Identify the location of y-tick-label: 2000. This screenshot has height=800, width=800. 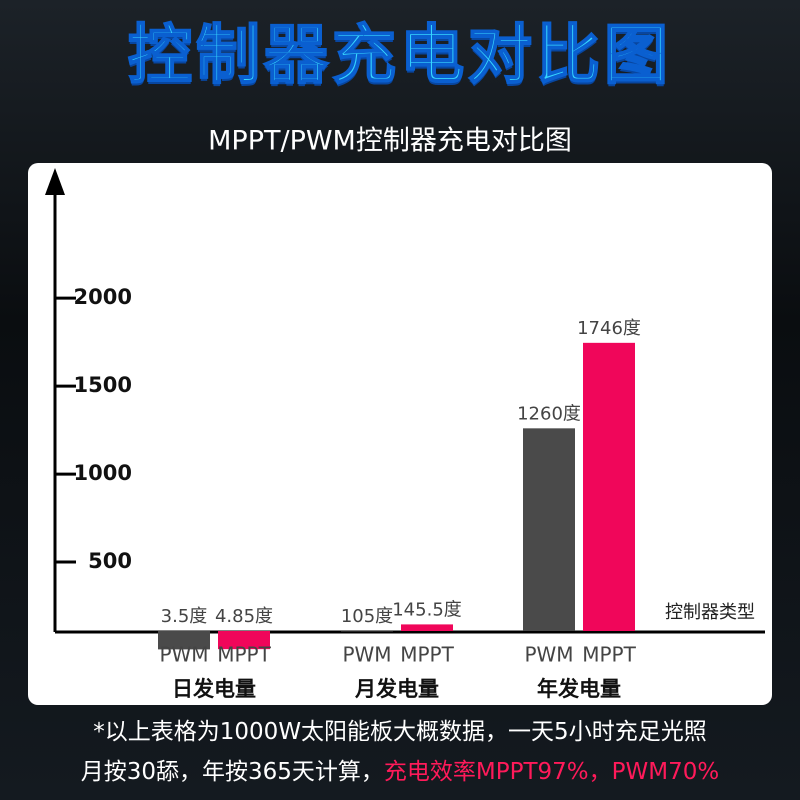
(103, 297).